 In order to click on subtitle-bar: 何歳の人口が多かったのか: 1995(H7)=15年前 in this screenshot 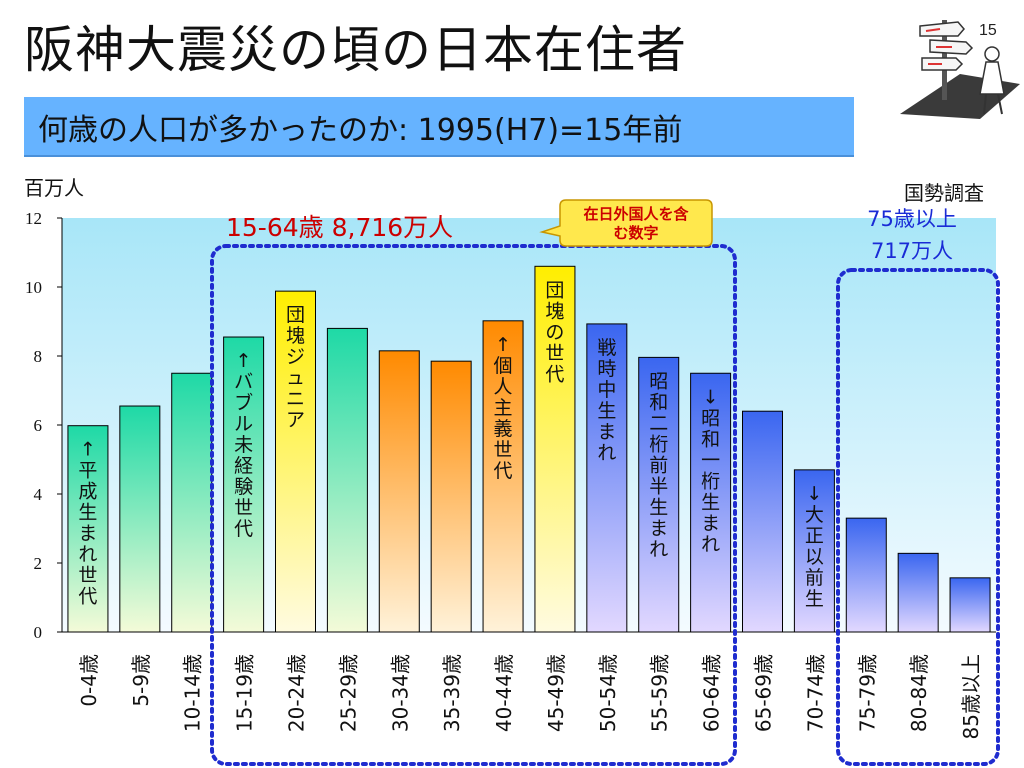, I will do `click(439, 127)`.